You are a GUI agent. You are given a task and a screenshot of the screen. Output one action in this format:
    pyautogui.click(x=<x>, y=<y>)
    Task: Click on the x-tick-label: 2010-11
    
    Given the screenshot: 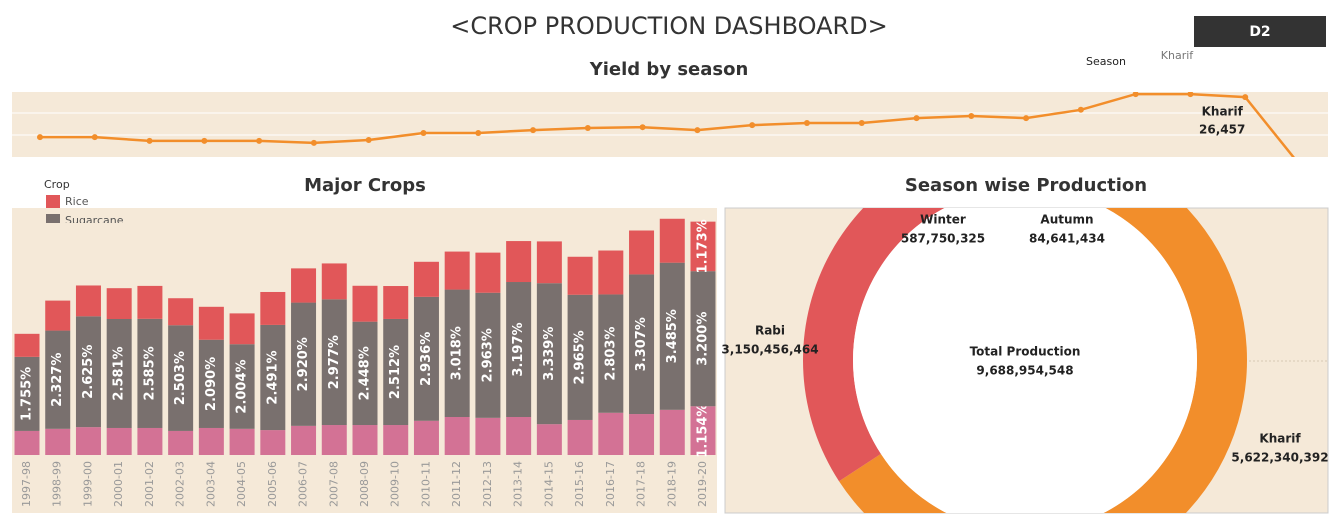 What is the action you would take?
    pyautogui.click(x=425, y=484)
    